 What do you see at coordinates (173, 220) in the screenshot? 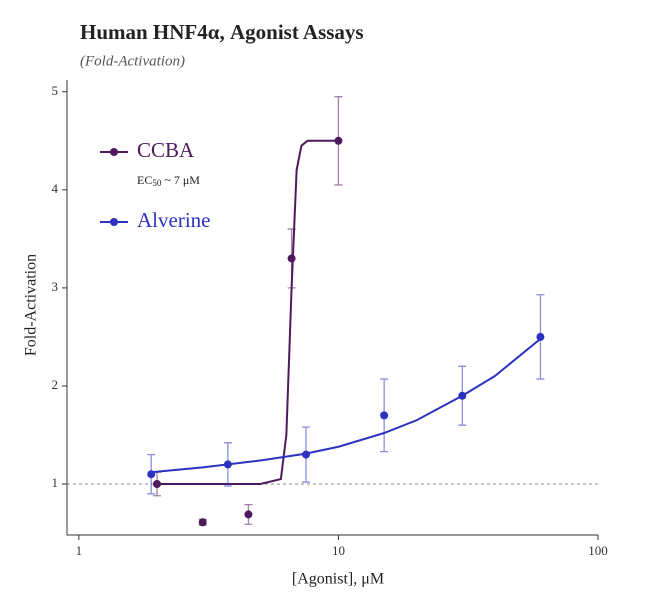
I see `legend-label: Alverine` at bounding box center [173, 220].